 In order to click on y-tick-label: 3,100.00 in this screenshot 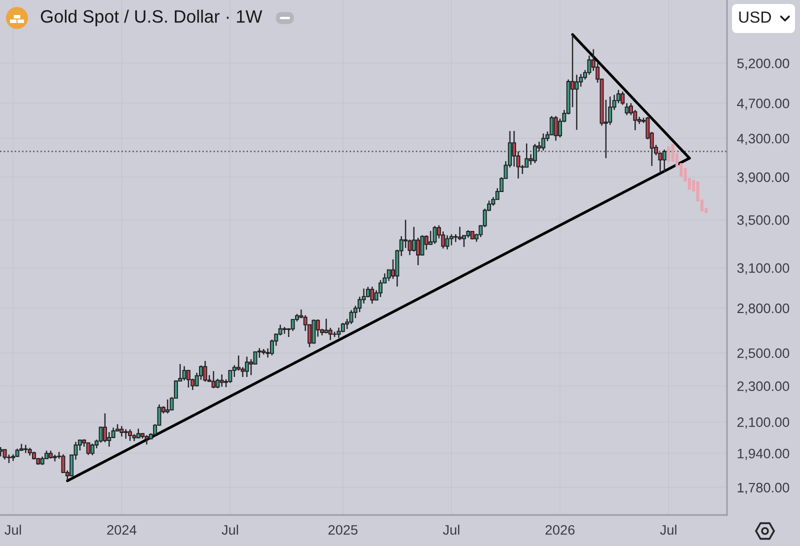, I will do `click(763, 269)`.